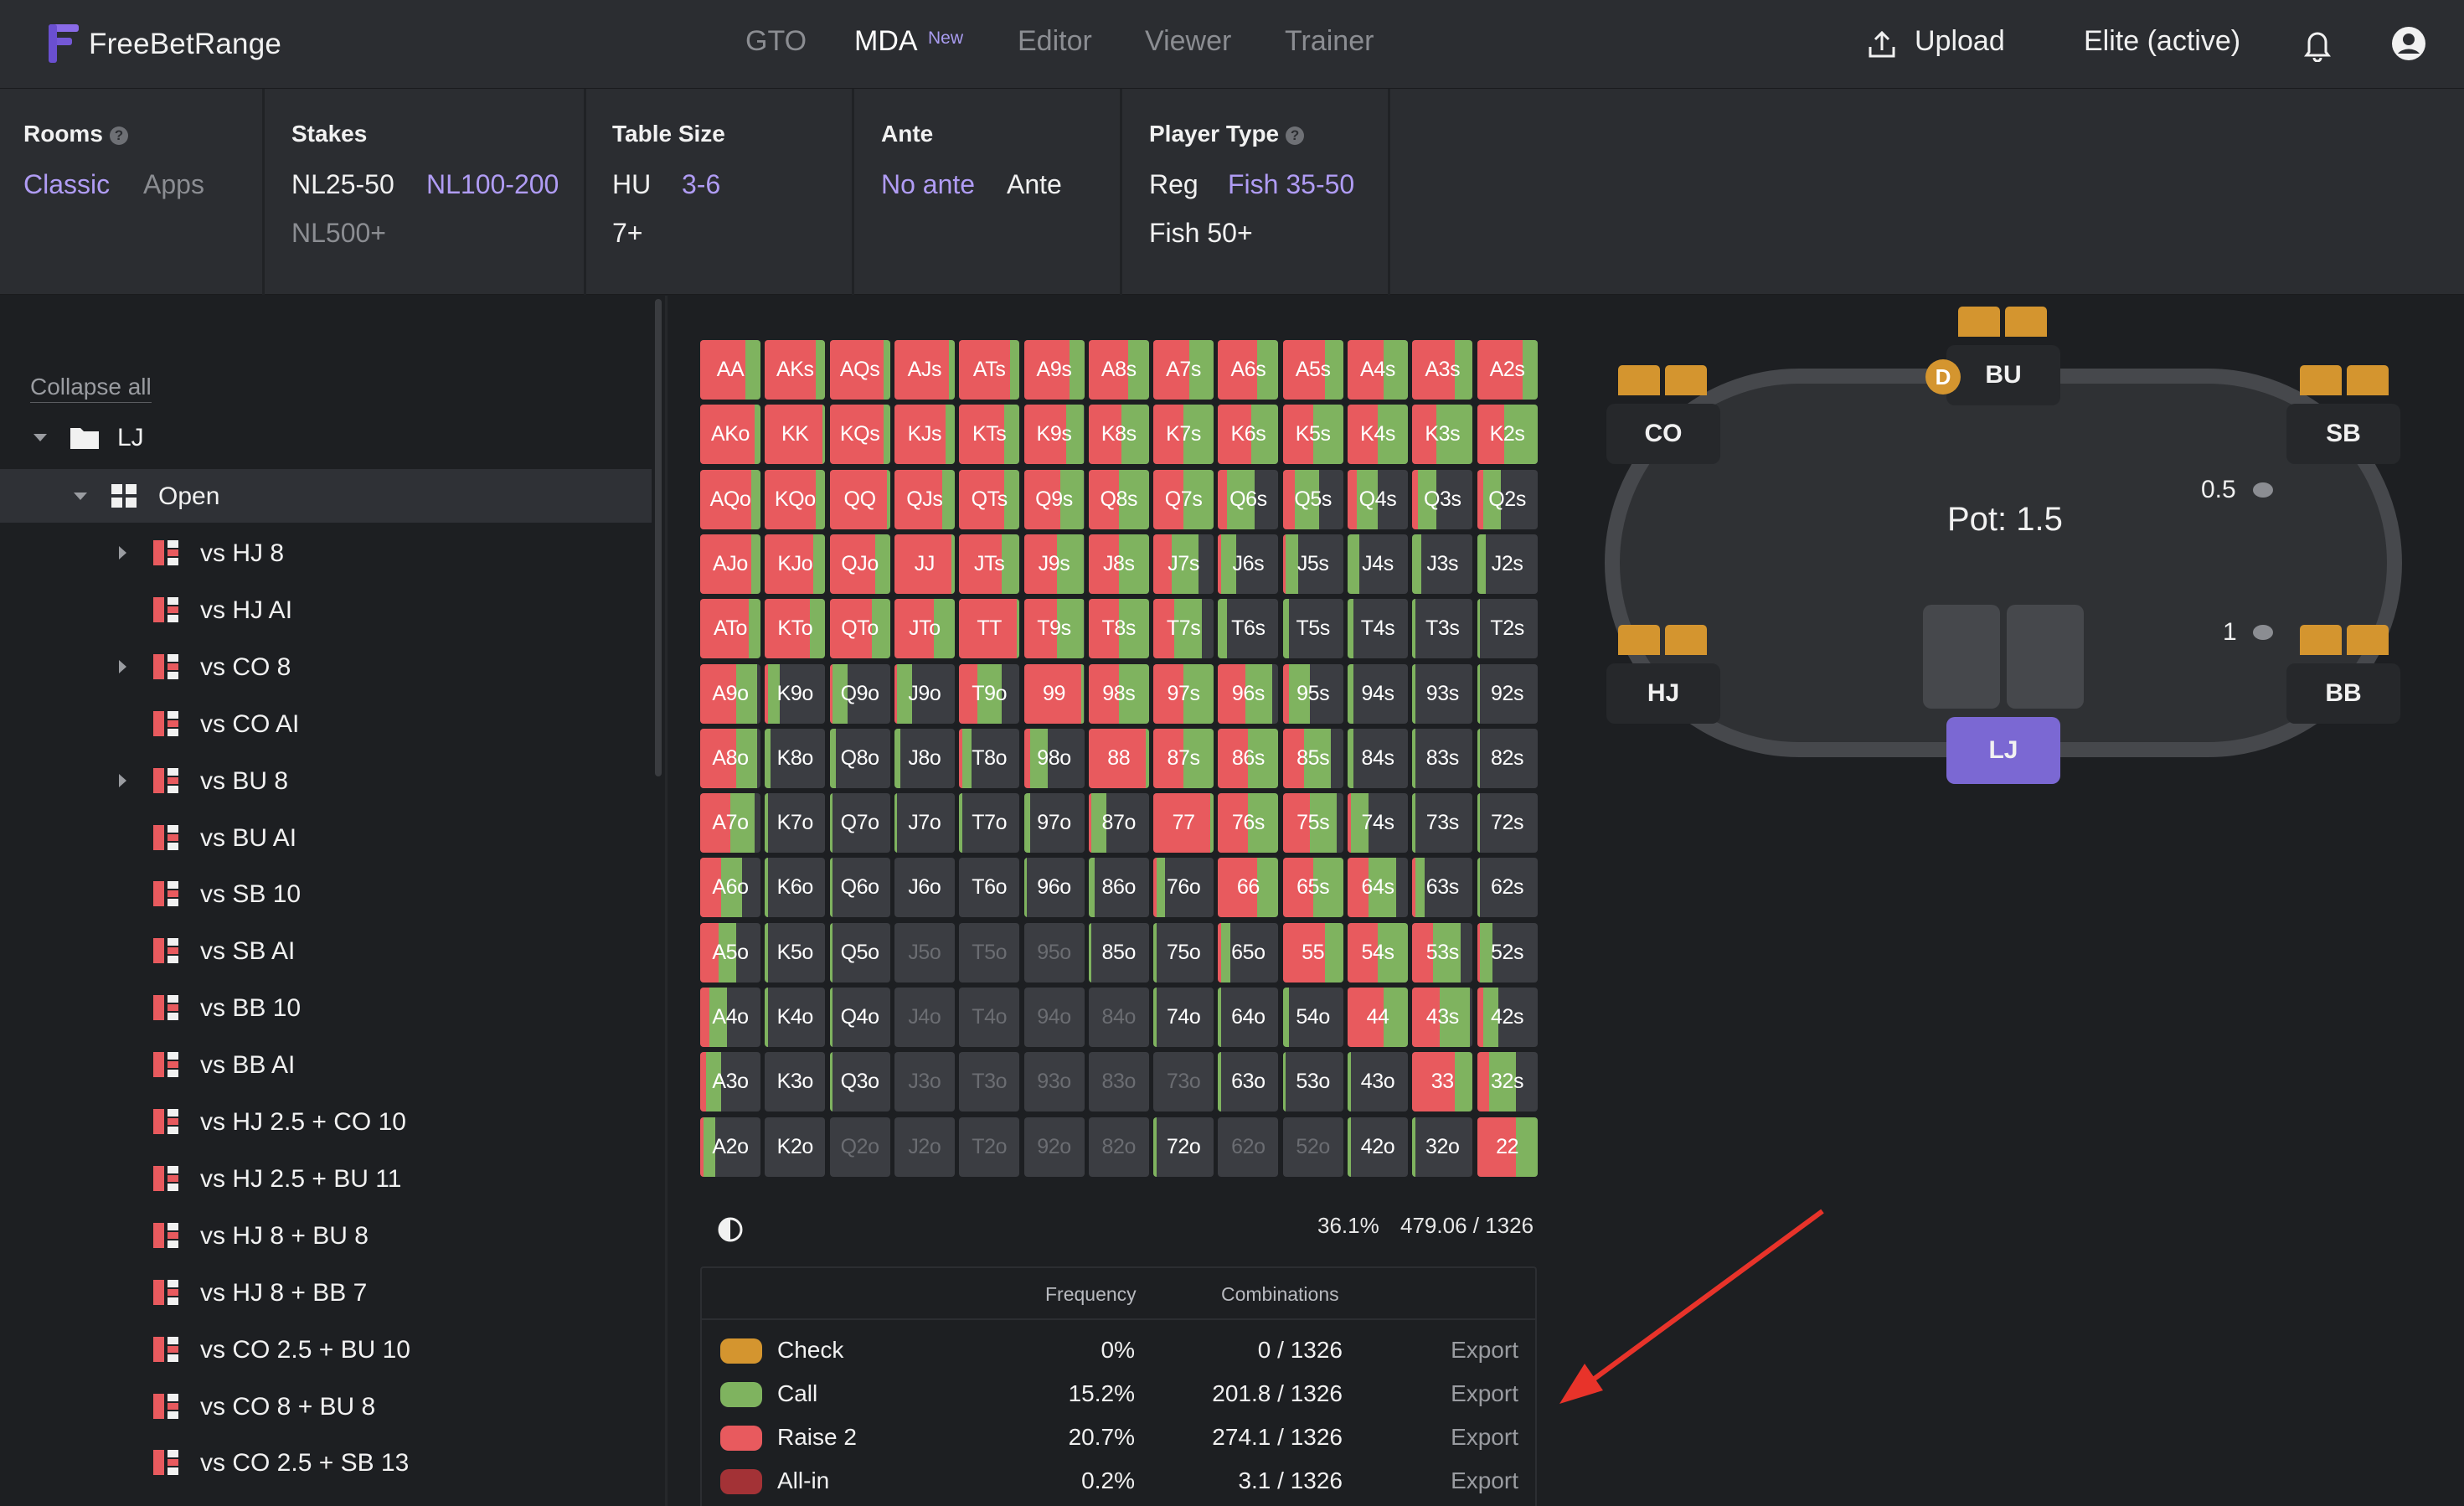 This screenshot has width=2464, height=1506. What do you see at coordinates (326, 837) in the screenshot?
I see `tree-item: vs BU AI` at bounding box center [326, 837].